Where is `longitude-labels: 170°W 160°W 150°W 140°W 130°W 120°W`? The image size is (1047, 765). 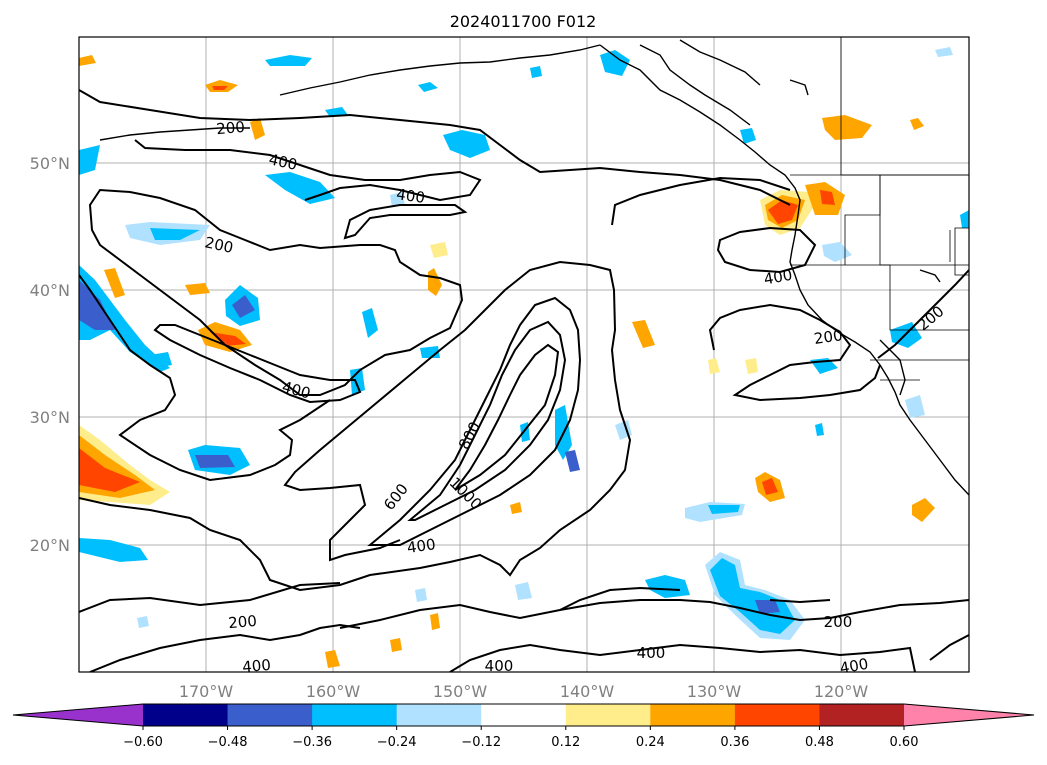
longitude-labels: 170°W 160°W 150°W 140°W 130°W 120°W is located at coordinates (524, 691).